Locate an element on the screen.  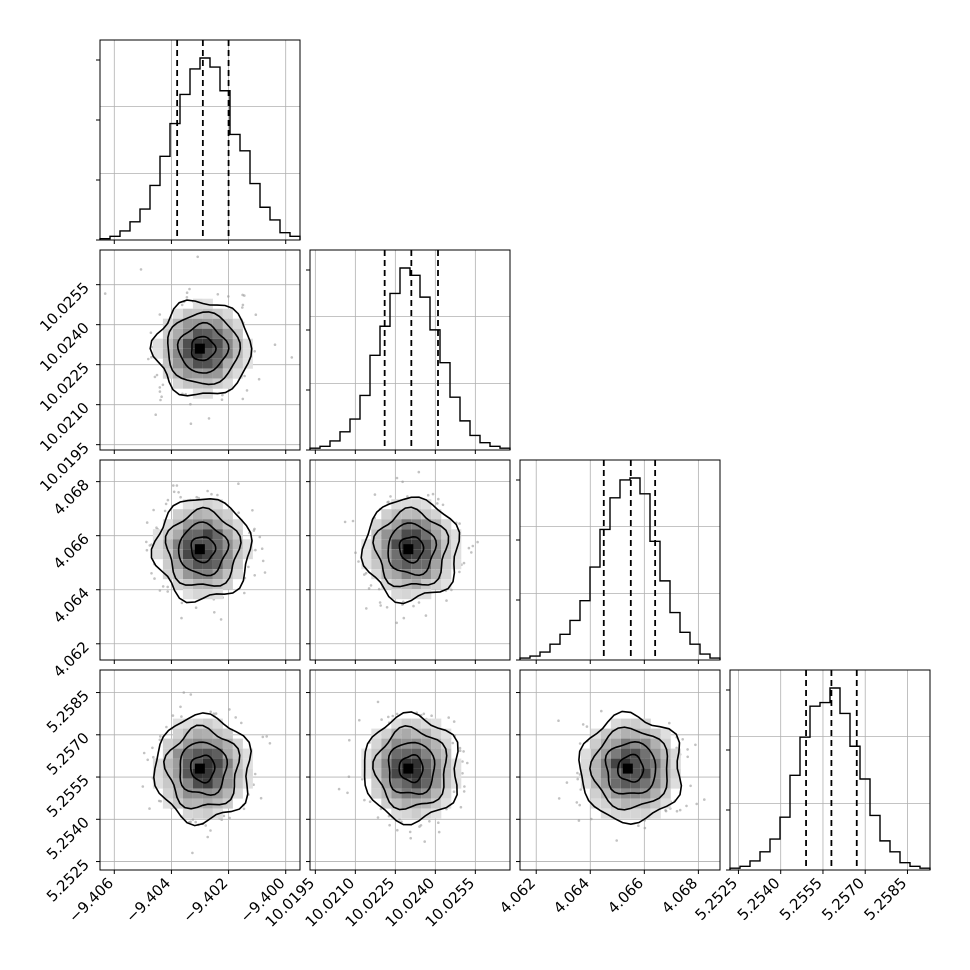
x-tick-label: 4.062 is located at coordinates (517, 895).